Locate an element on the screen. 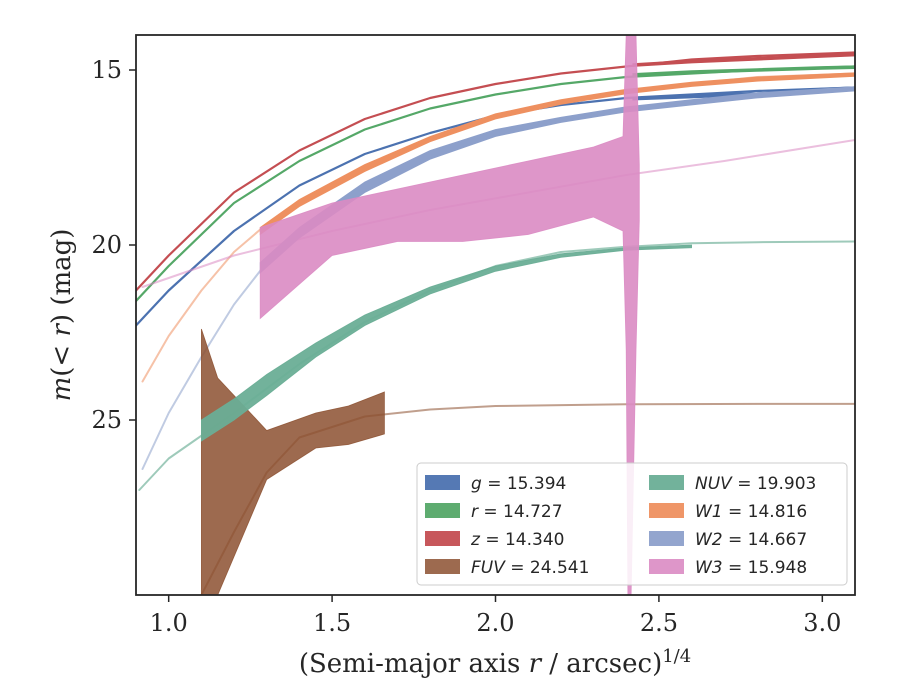 The height and width of the screenshot is (700, 900). y-axis-title: m(< r) (mag) is located at coordinates (62, 315).